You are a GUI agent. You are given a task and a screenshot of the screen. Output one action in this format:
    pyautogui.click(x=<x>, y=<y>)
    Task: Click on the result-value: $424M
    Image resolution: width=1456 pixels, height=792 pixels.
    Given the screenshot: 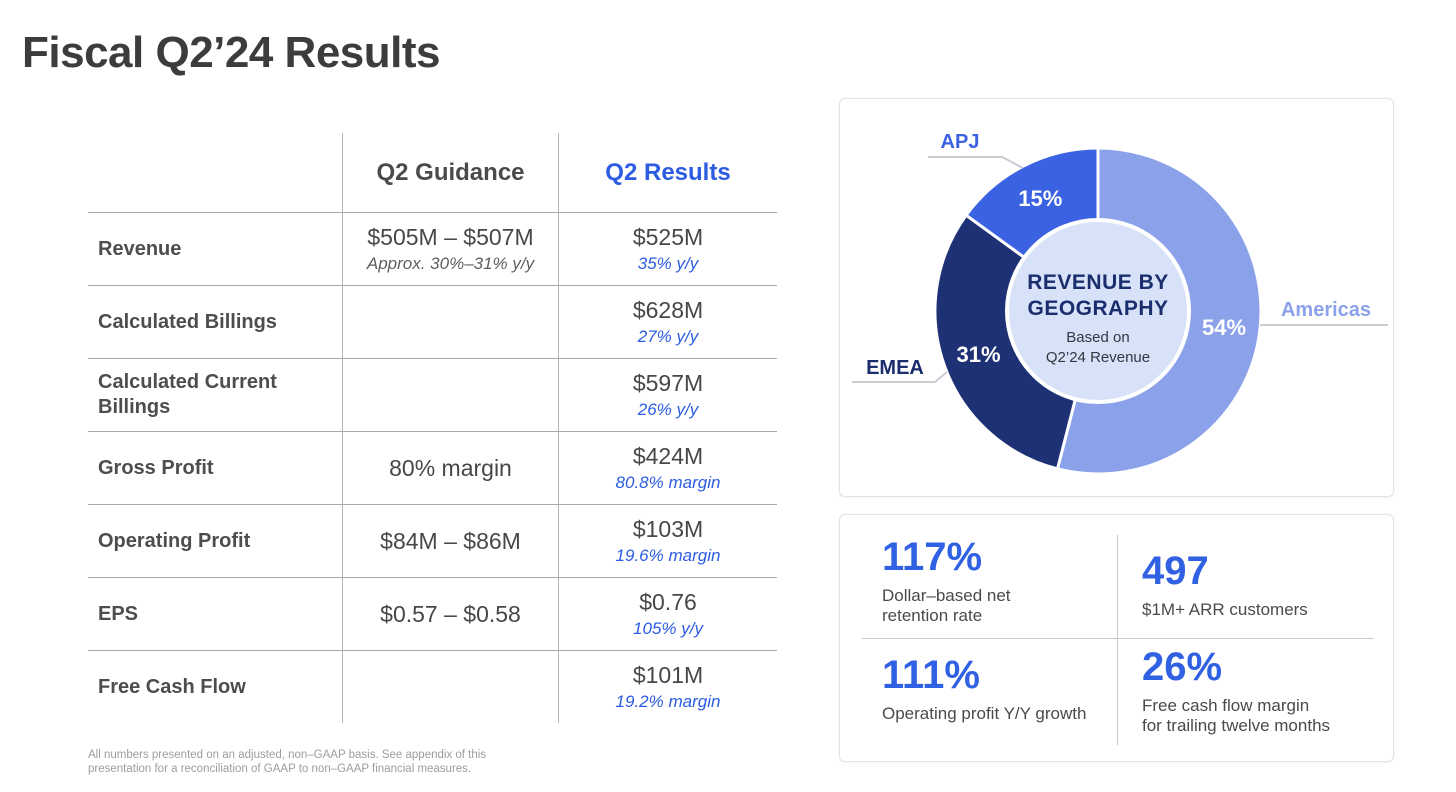 What is the action you would take?
    pyautogui.click(x=668, y=455)
    